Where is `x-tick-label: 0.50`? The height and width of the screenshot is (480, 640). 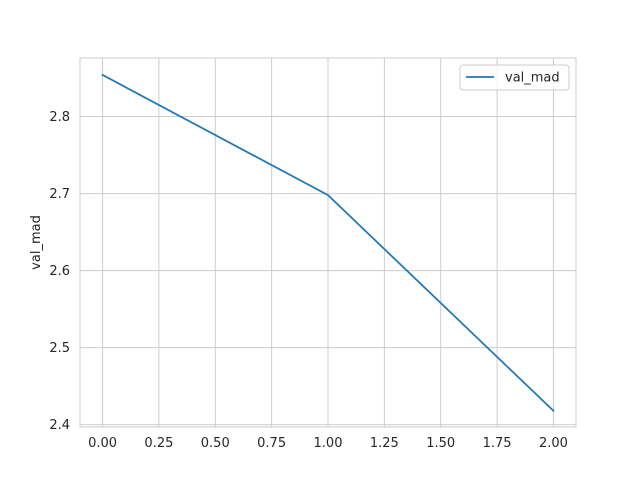
x-tick-label: 0.50 is located at coordinates (215, 443).